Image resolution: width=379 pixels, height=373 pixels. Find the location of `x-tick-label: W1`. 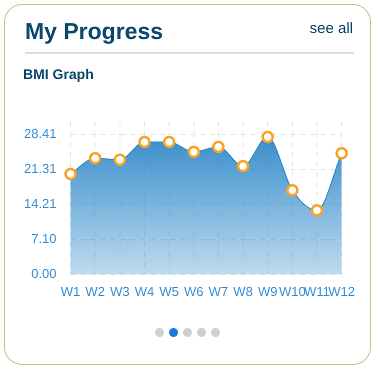

x-tick-label: W1 is located at coordinates (70, 291).